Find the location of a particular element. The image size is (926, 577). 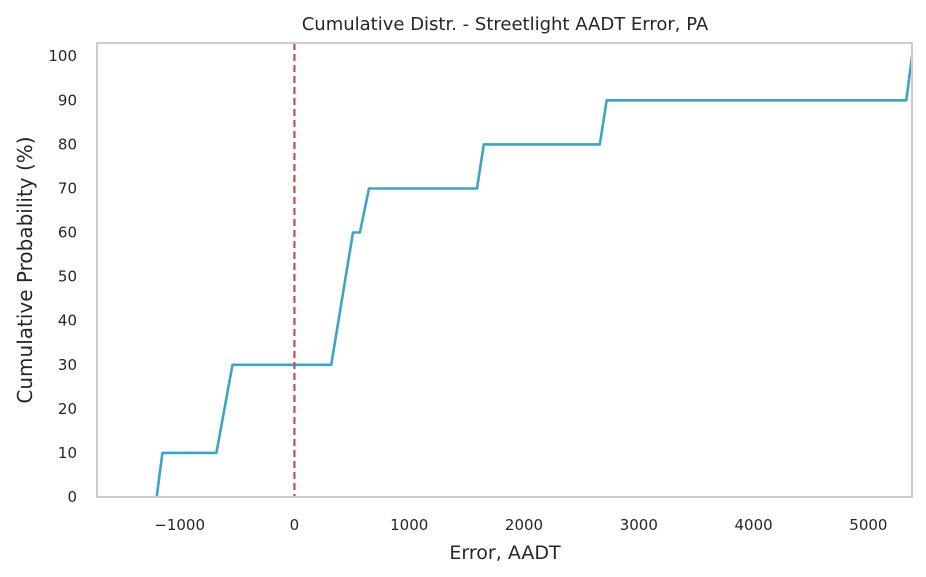

y-axis-label: Cumulative Probability (%) is located at coordinates (25, 269).